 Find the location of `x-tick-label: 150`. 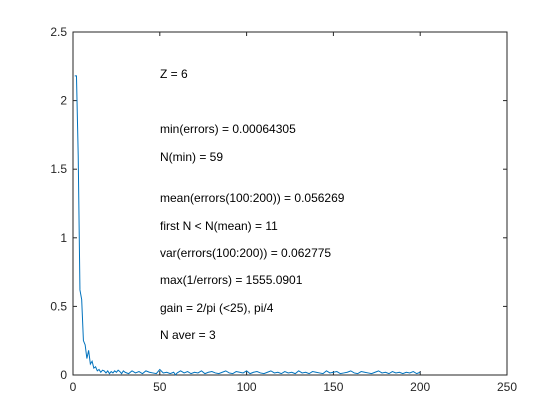

x-tick-label: 150 is located at coordinates (333, 387).